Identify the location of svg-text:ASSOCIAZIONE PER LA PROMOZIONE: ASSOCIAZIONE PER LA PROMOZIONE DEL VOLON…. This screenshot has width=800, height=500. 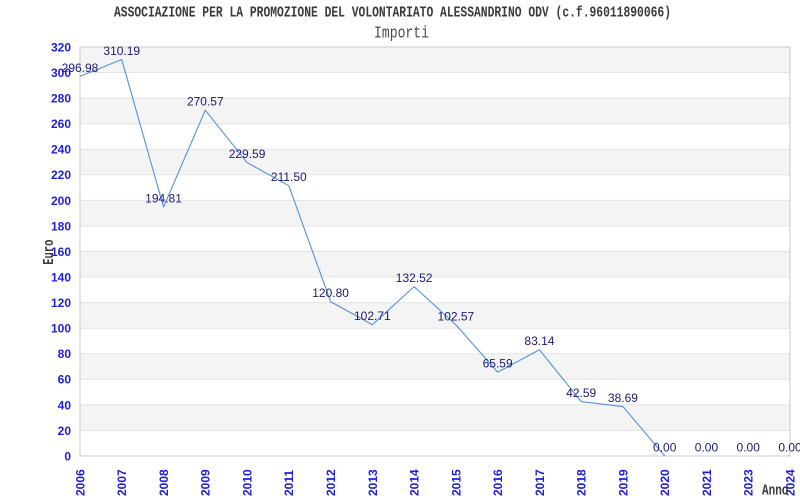
(392, 14).